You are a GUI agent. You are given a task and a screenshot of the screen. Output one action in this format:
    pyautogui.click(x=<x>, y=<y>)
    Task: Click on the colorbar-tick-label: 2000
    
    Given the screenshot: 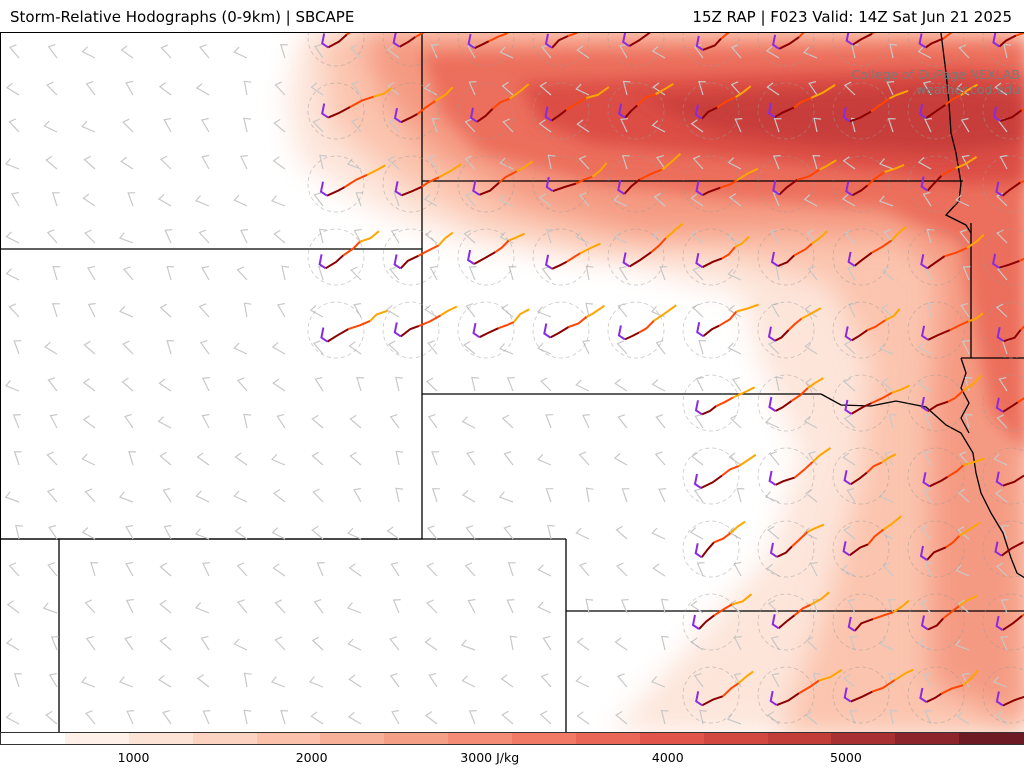 What is the action you would take?
    pyautogui.click(x=311, y=757)
    